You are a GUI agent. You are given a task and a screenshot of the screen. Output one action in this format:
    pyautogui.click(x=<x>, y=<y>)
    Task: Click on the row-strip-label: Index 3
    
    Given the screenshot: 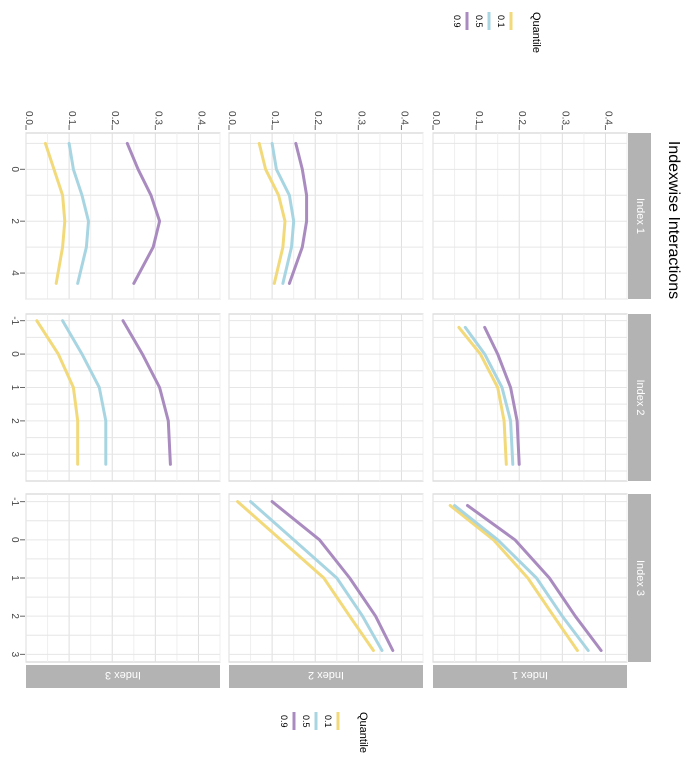 What is the action you would take?
    pyautogui.click(x=123, y=675)
    